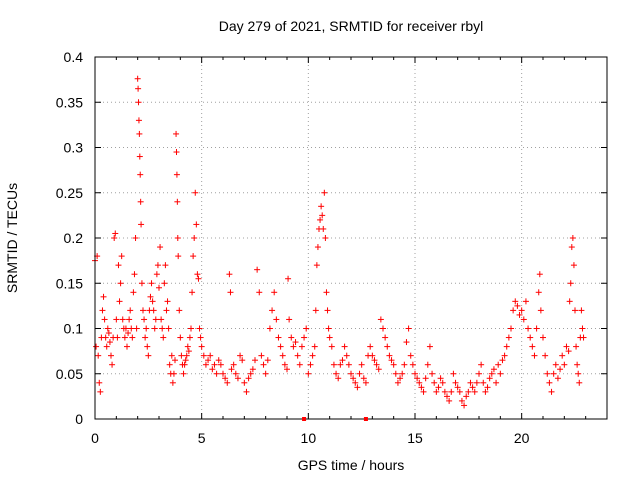 The height and width of the screenshot is (480, 640). Describe the element at coordinates (74, 238) in the screenshot. I see `y-tick-label: 0.2` at that location.